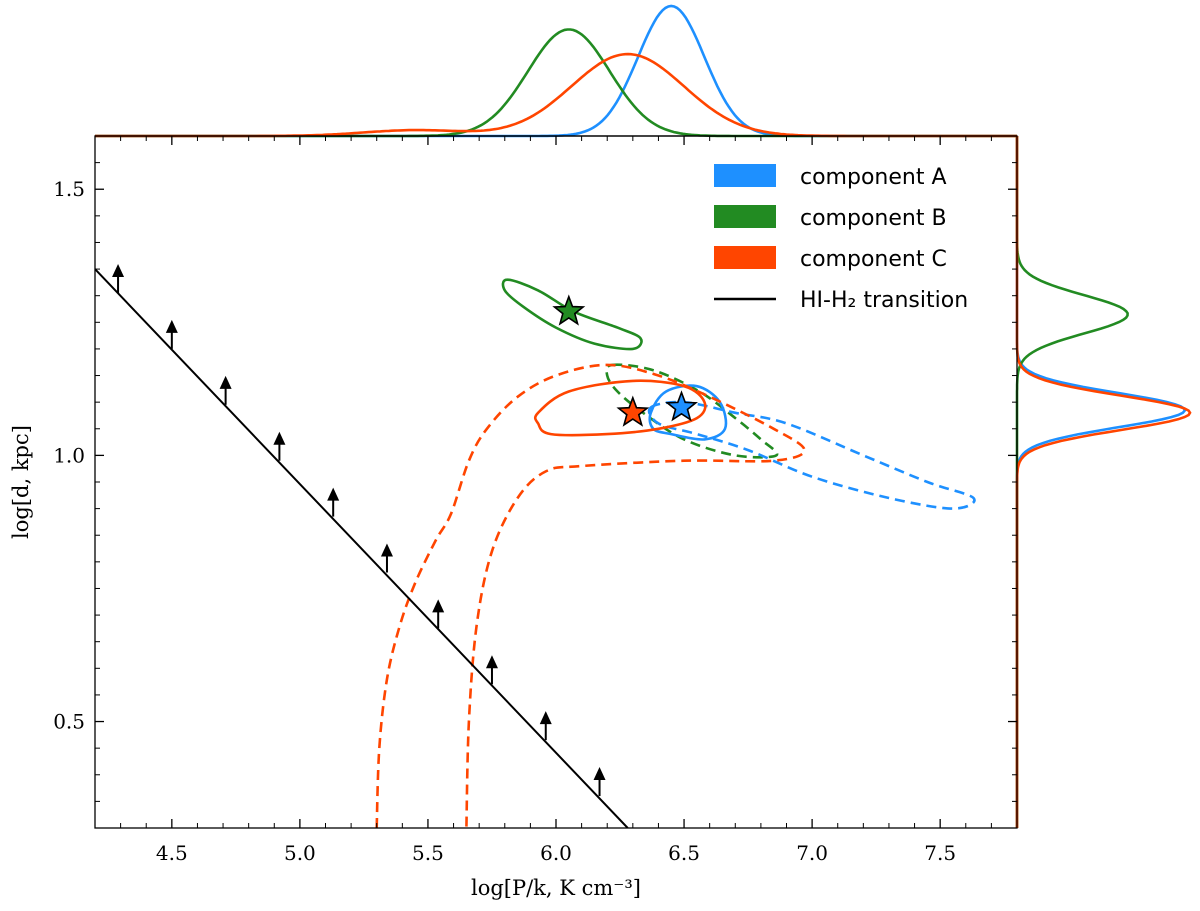 This screenshot has height=911, width=1200. I want to click on legend-label-B: component B, so click(873, 218).